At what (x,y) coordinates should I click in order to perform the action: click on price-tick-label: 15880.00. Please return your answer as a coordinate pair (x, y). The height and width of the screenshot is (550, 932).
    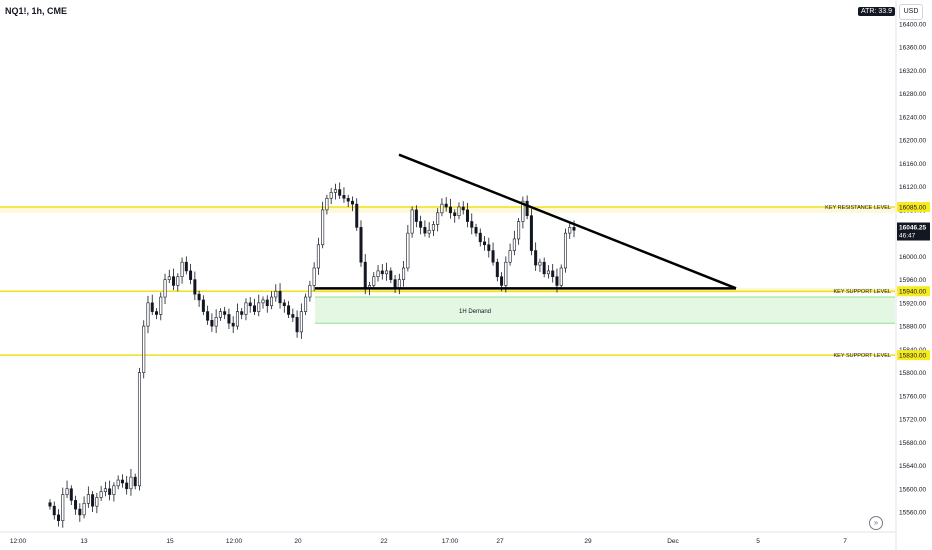
    Looking at the image, I should click on (912, 327).